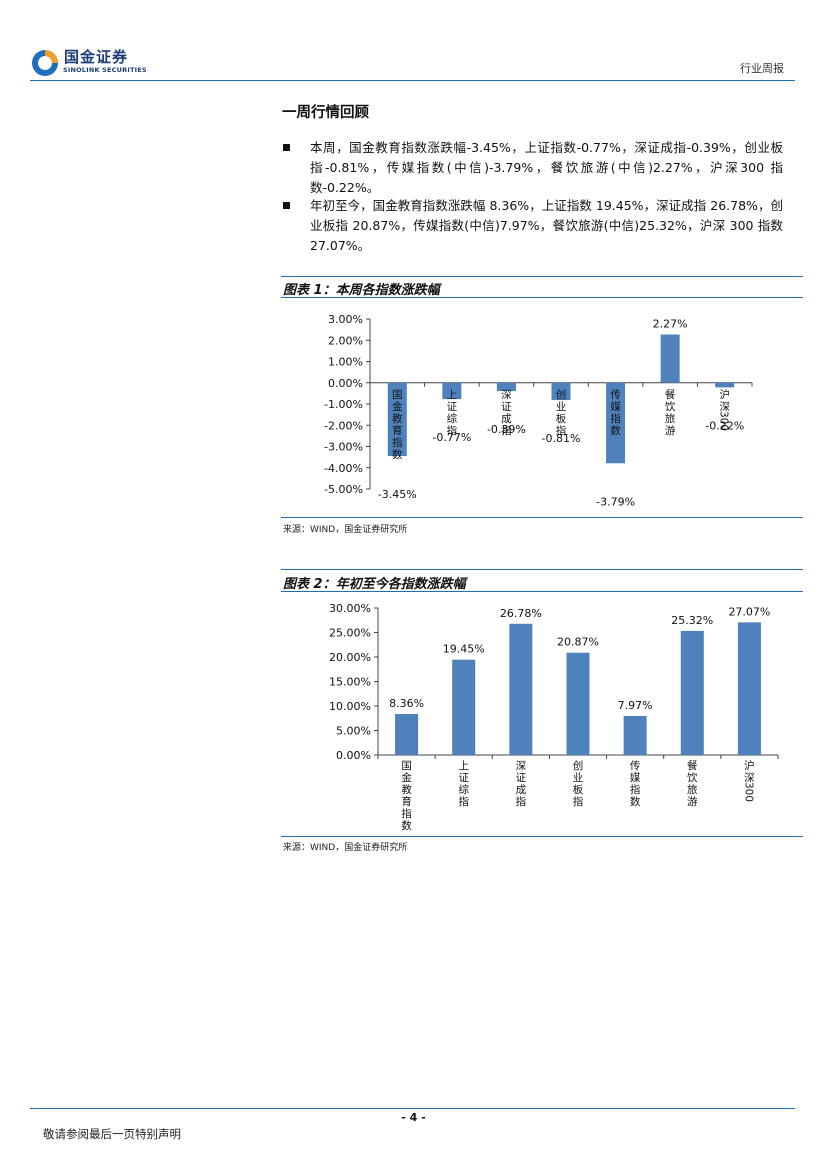  I want to click on figure-2-title: 图表 2：年初至今各指数涨跌幅, so click(374, 584).